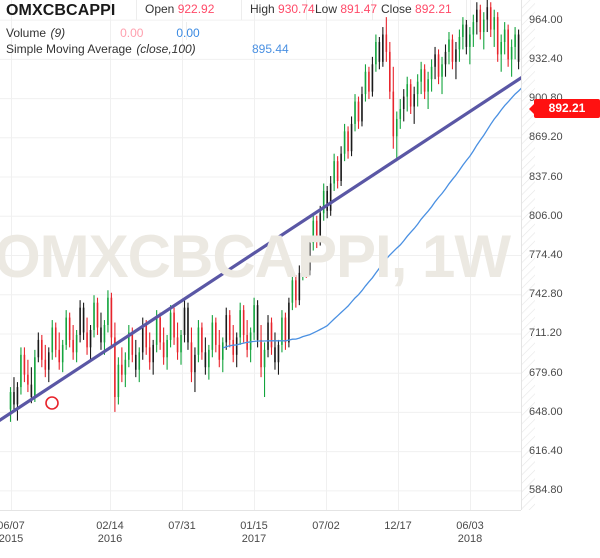 Image resolution: width=600 pixels, height=558 pixels. I want to click on price-tick-label: 648.00, so click(546, 411).